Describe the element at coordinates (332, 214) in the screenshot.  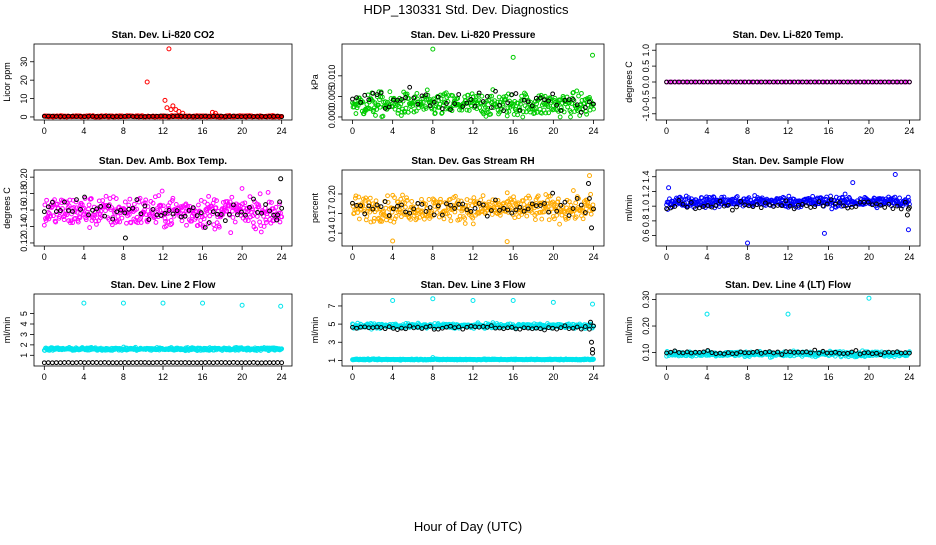
I see `y-tick-label: 0.17` at that location.